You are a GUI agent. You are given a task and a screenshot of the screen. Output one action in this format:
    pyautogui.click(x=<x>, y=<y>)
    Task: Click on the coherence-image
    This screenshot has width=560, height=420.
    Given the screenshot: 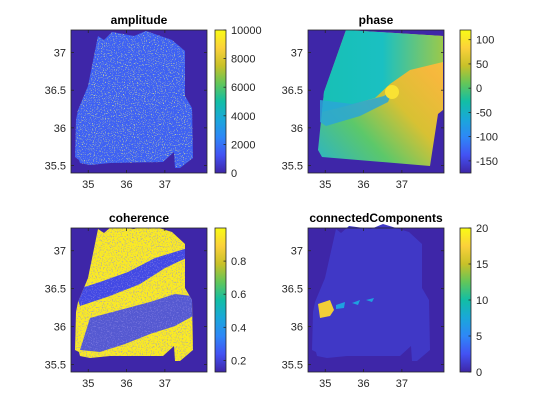 What is the action you would take?
    pyautogui.click(x=134, y=294)
    